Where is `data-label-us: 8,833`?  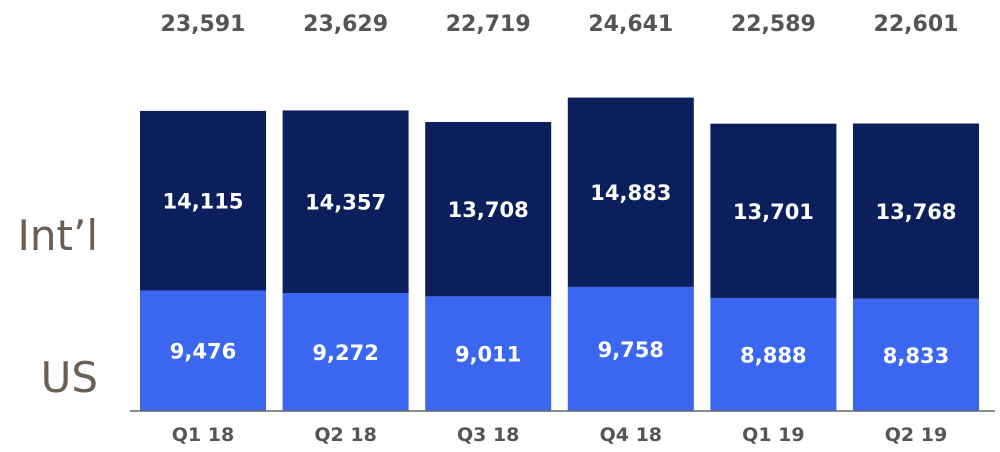 data-label-us: 8,833 is located at coordinates (916, 356).